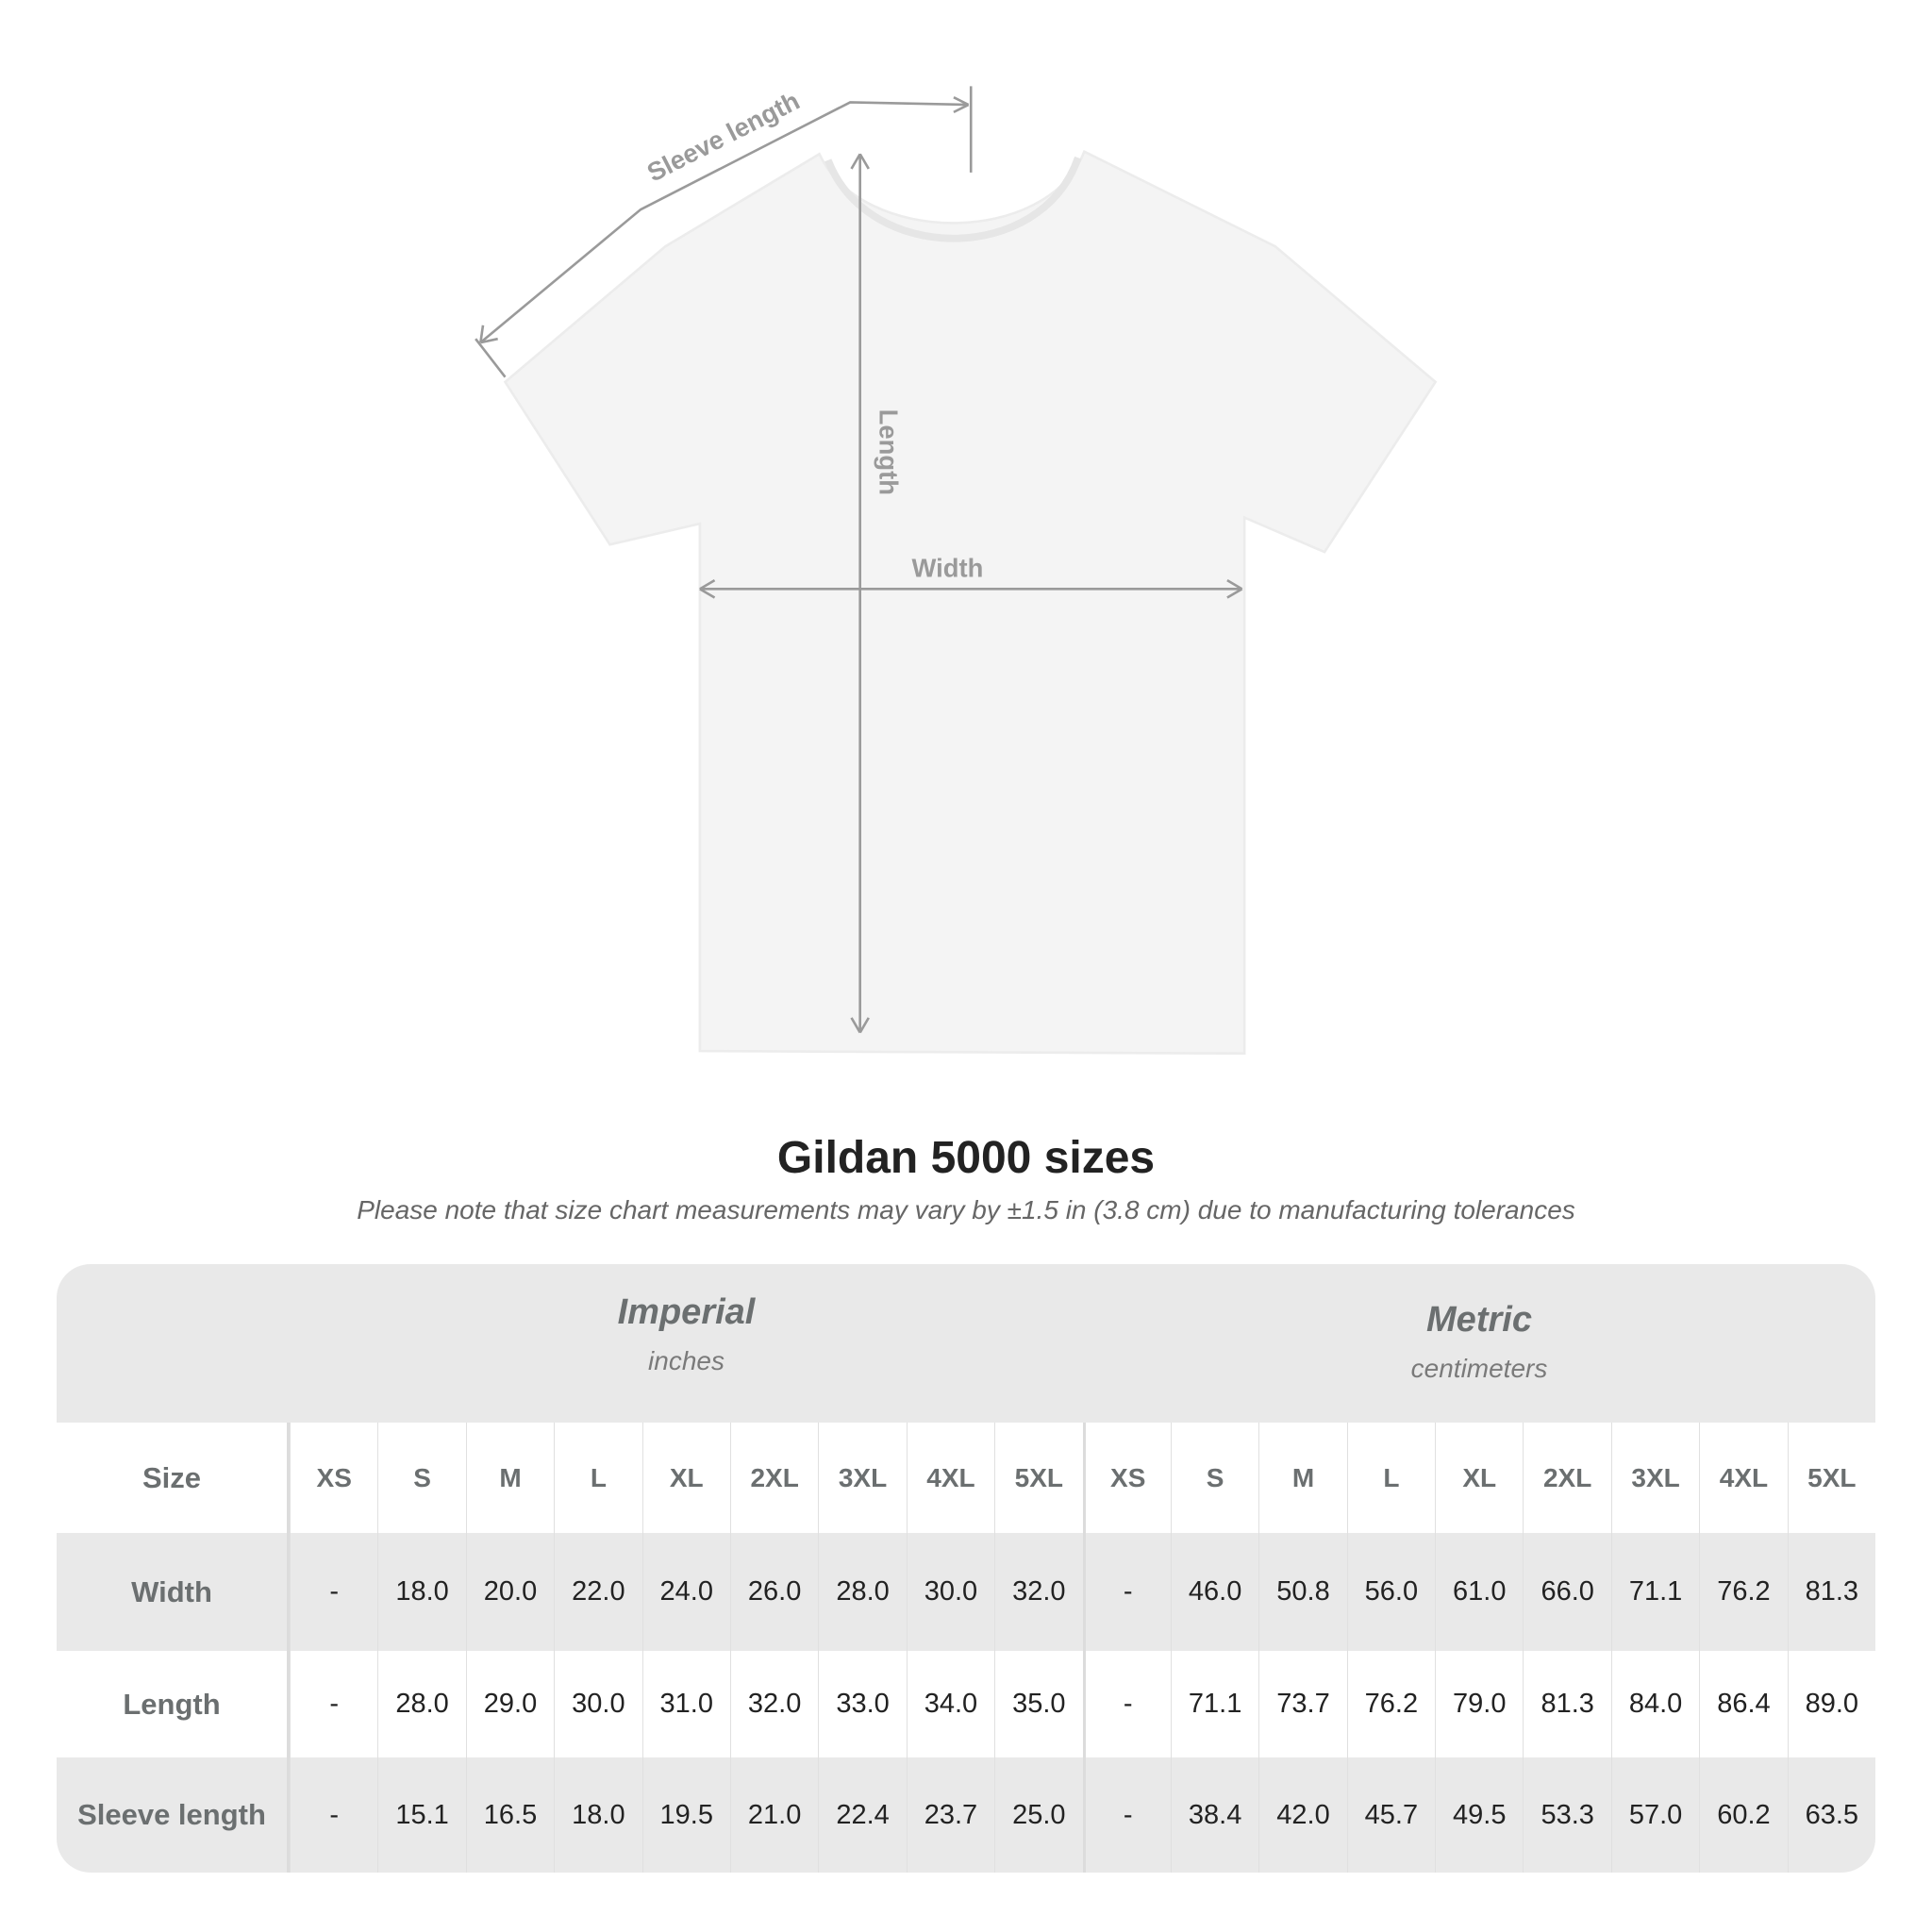 This screenshot has width=1932, height=1932. I want to click on metric-value-cell: 38.4, so click(1214, 1815).